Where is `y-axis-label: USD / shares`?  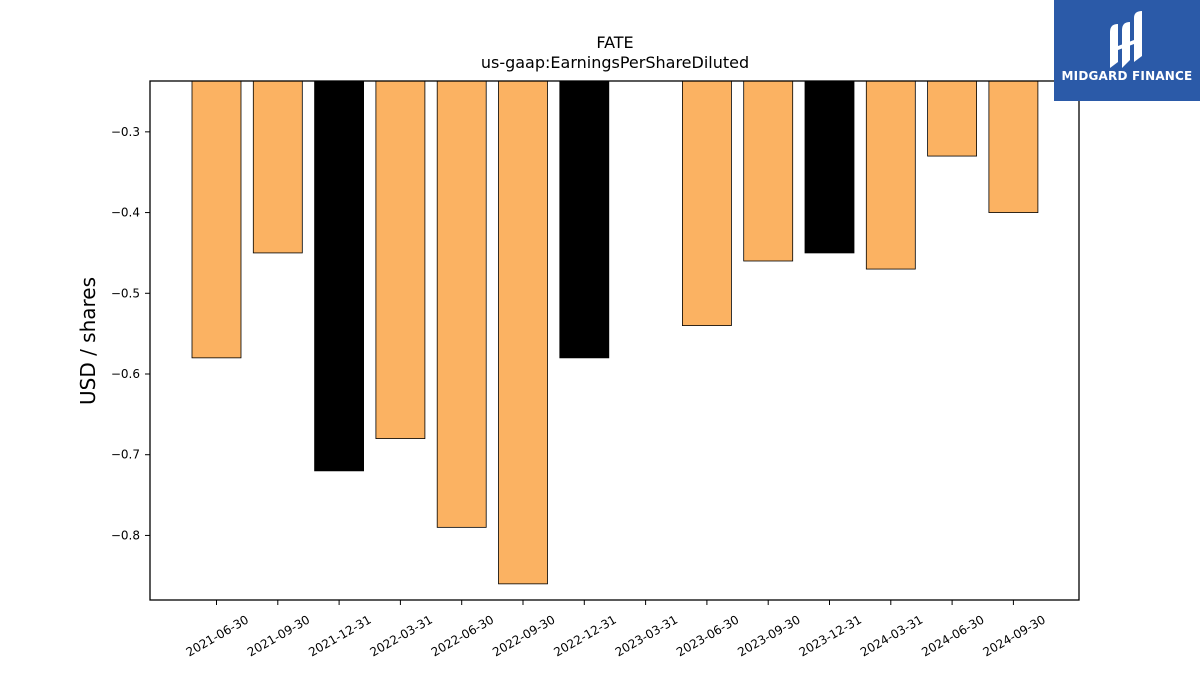 y-axis-label: USD / shares is located at coordinates (88, 341).